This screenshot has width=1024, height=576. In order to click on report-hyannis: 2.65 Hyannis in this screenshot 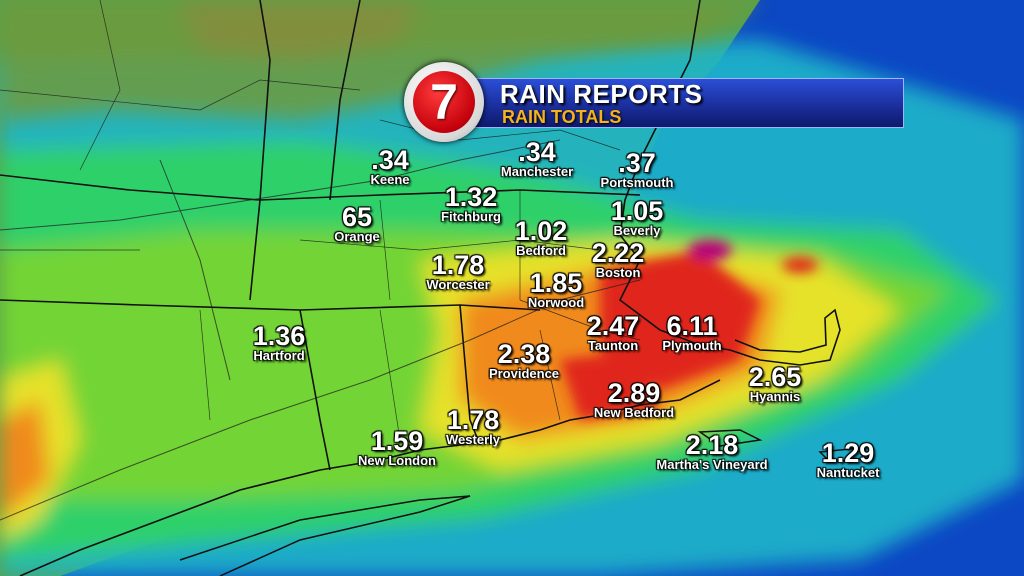, I will do `click(775, 384)`.